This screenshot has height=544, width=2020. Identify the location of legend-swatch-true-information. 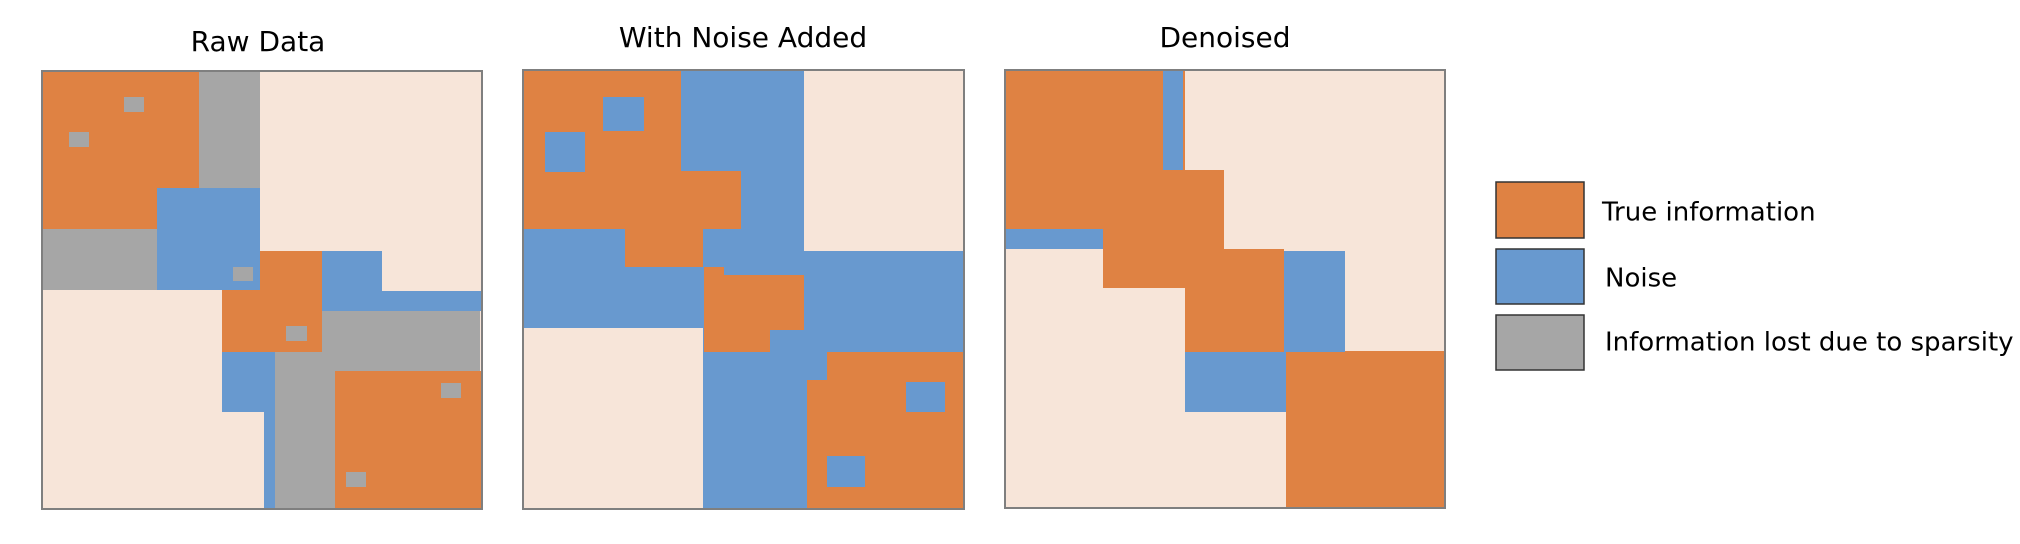
(1540, 210).